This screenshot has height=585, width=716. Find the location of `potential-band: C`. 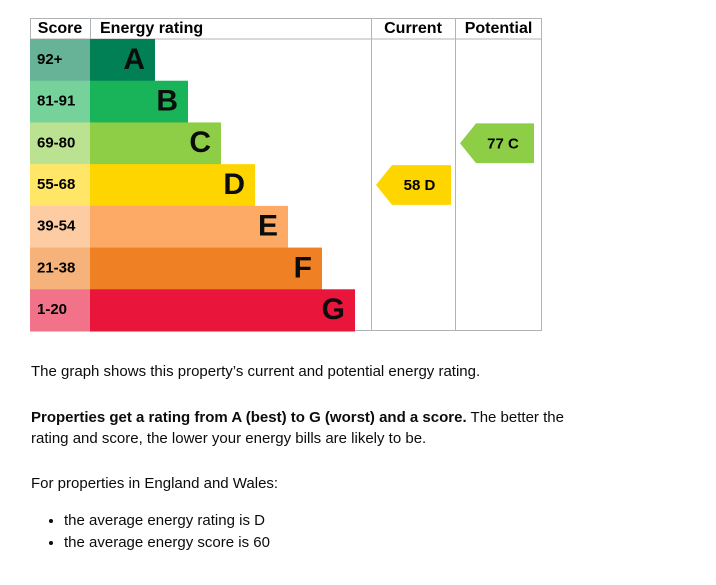

potential-band: C is located at coordinates (513, 143).